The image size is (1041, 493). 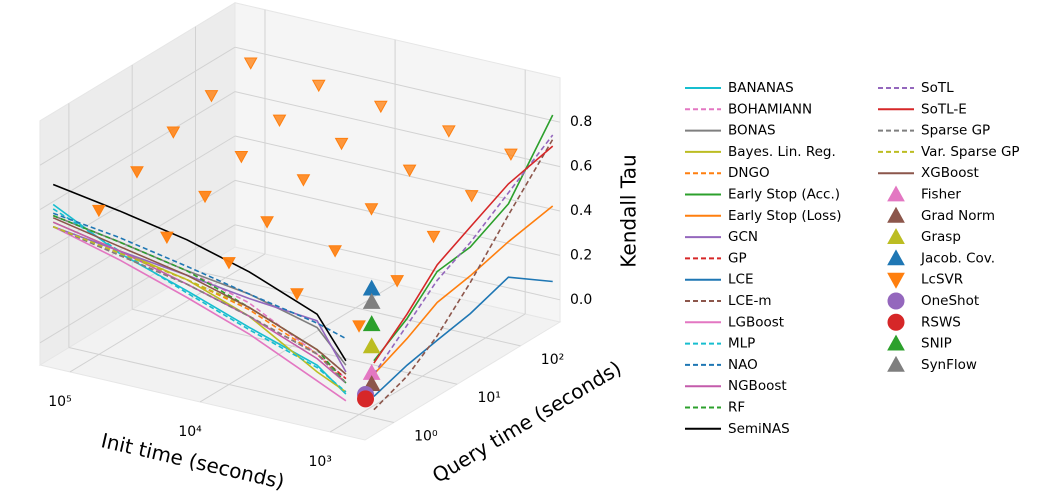 I want to click on legend-entry: Fisher, so click(x=924, y=194).